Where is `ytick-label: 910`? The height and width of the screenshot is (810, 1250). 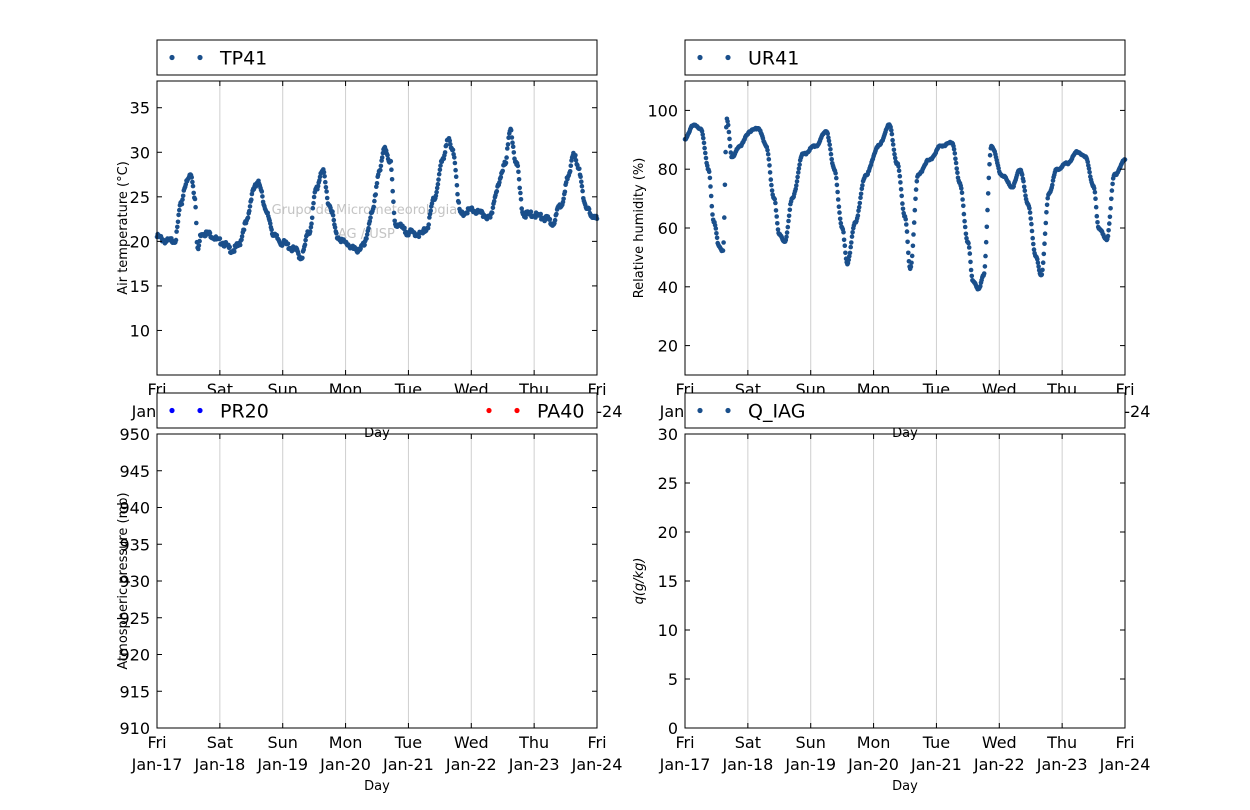 ytick-label: 910 is located at coordinates (134, 728).